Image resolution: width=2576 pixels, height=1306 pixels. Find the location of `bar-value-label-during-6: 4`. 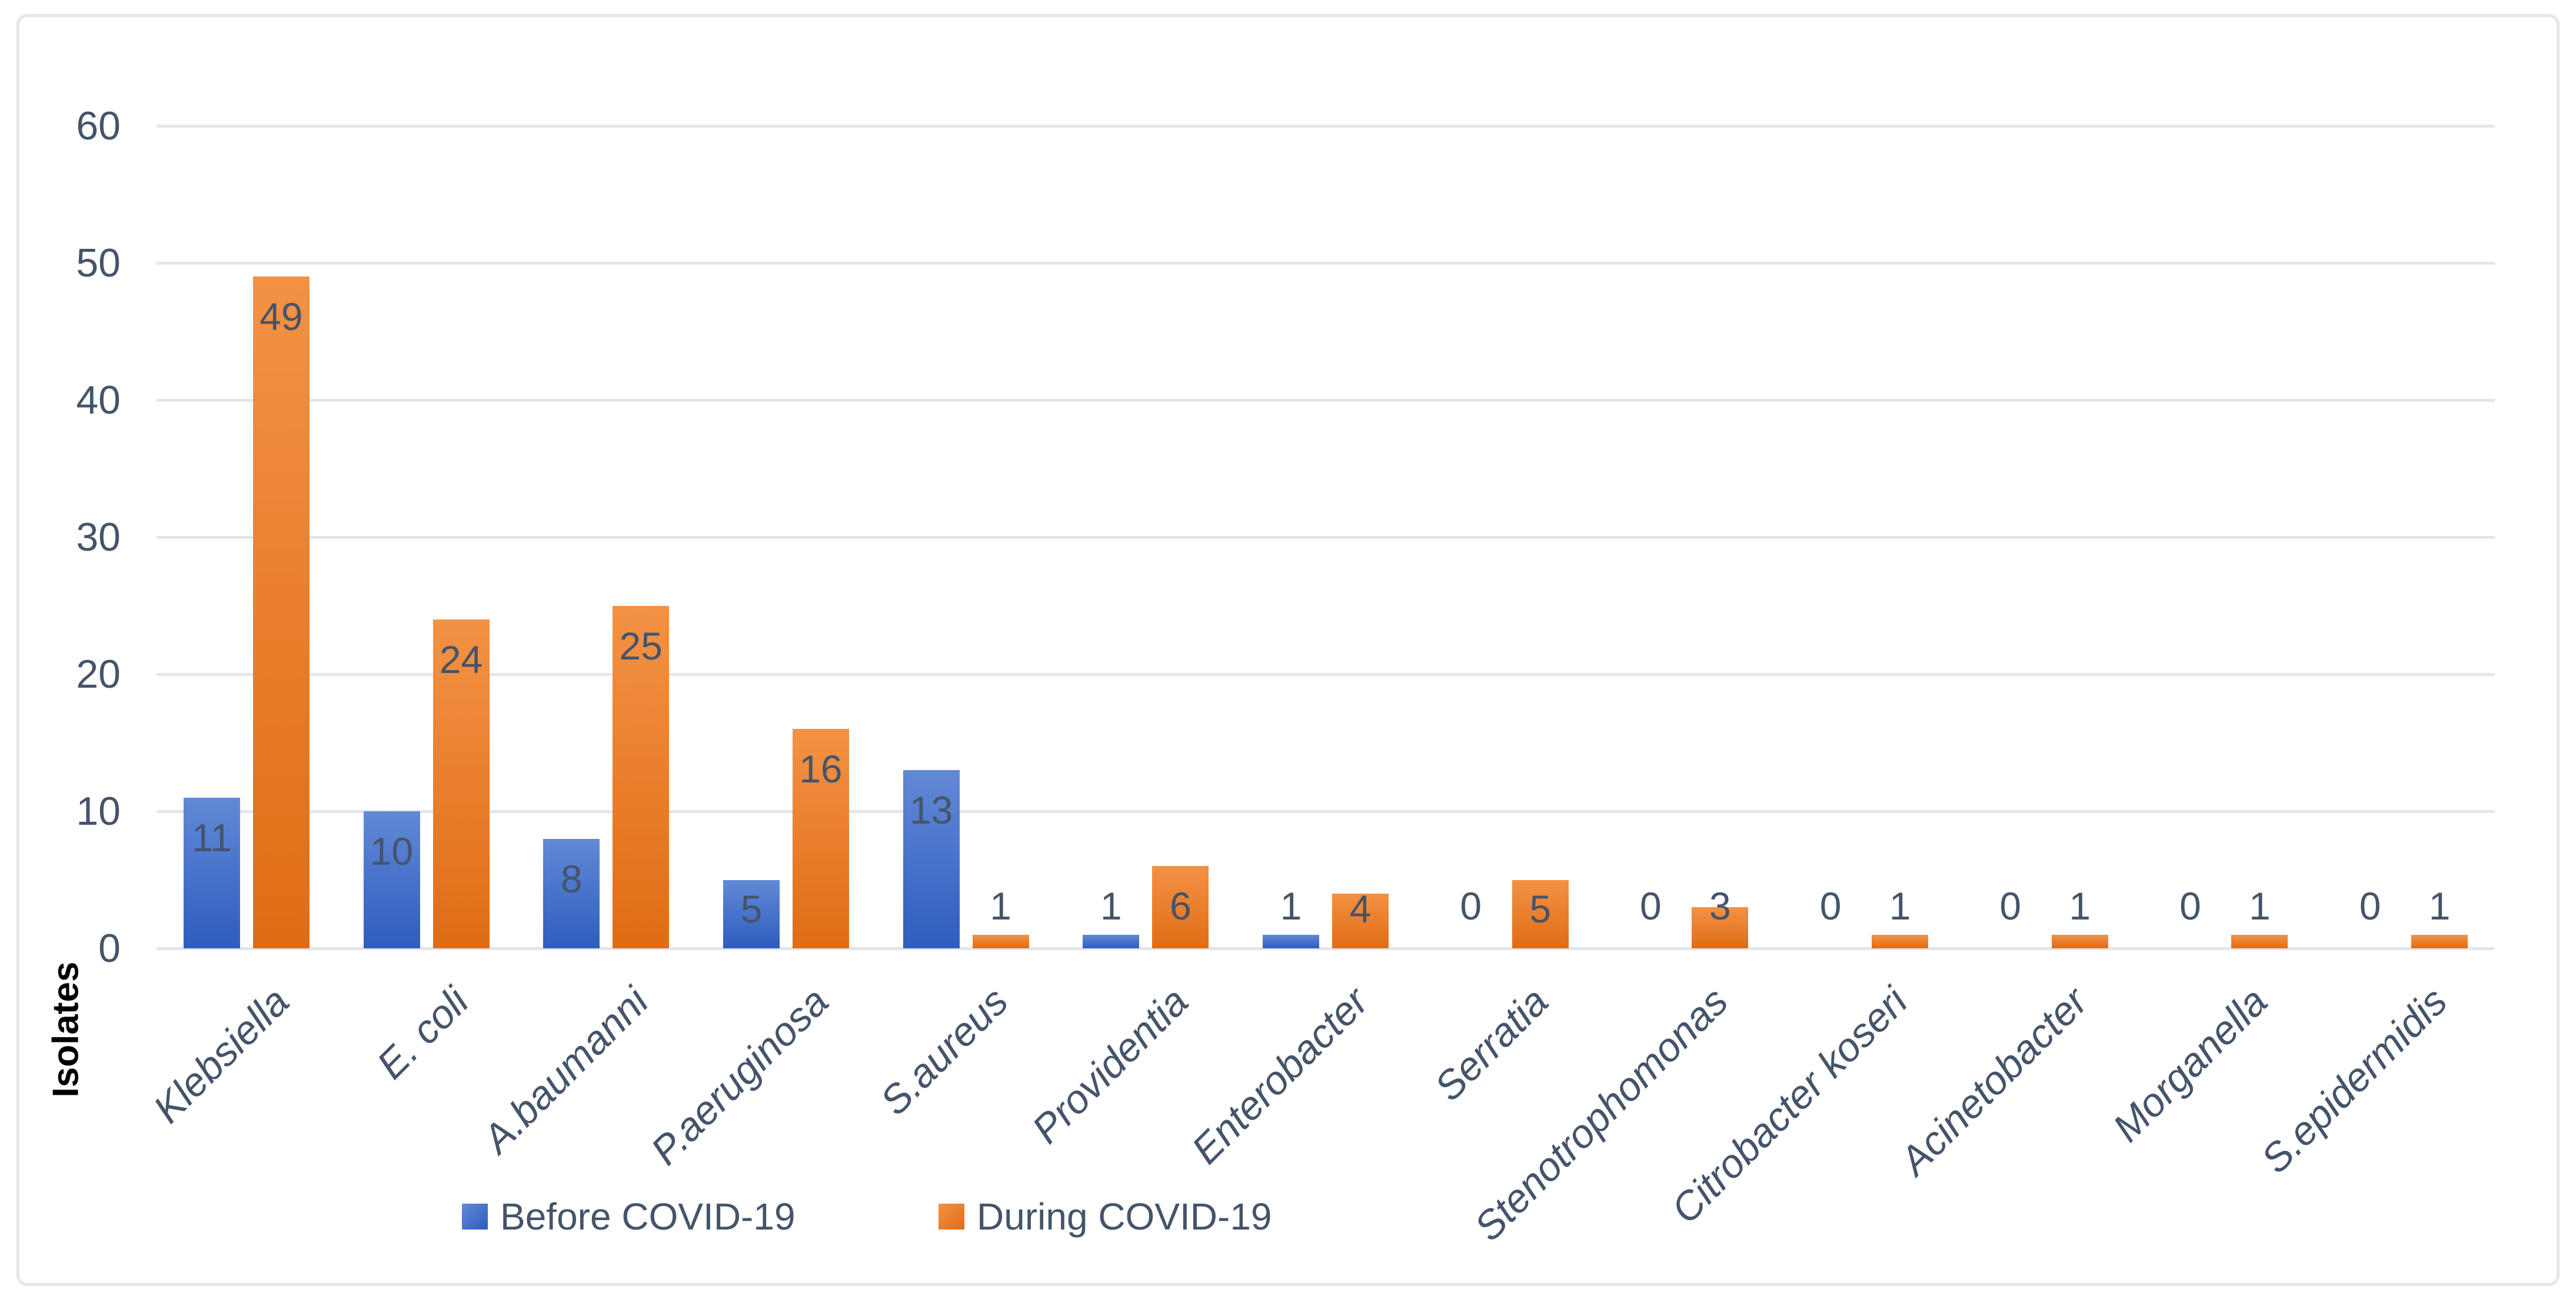

bar-value-label-during-6: 4 is located at coordinates (1360, 909).